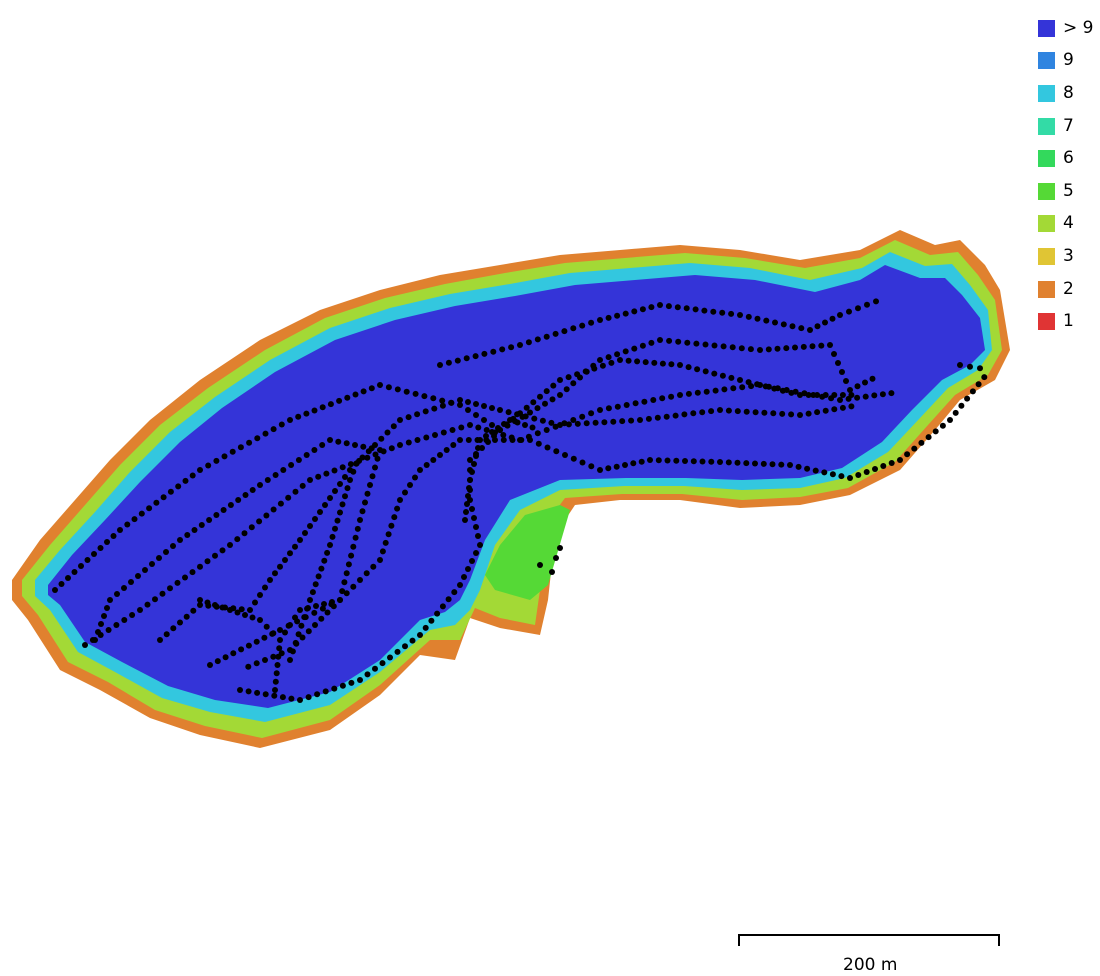 The width and height of the screenshot is (1100, 976). Describe the element at coordinates (1065, 256) in the screenshot. I see `legend-item: 3` at that location.